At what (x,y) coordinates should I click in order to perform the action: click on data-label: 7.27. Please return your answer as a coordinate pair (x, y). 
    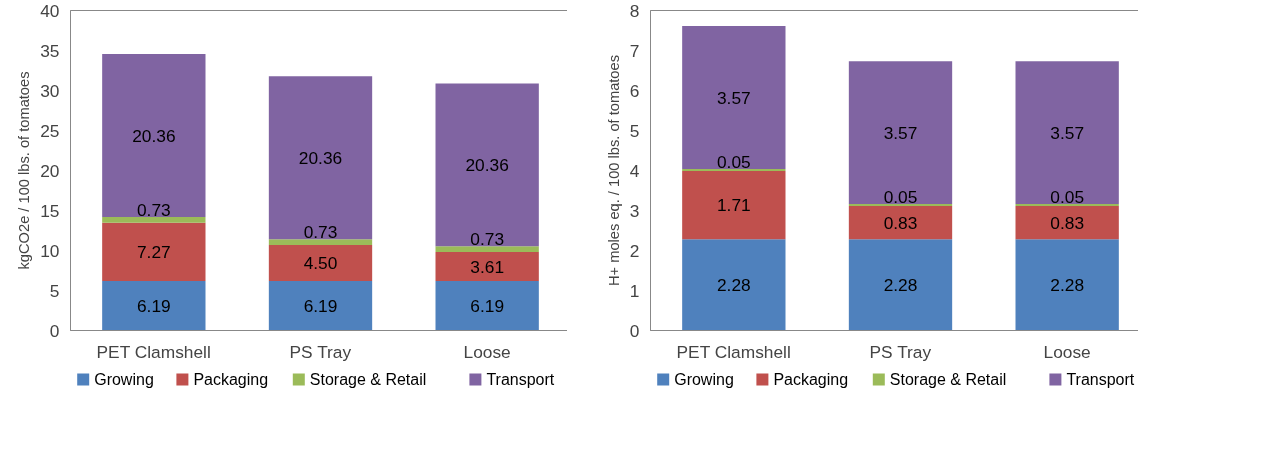
    Looking at the image, I should click on (153, 251).